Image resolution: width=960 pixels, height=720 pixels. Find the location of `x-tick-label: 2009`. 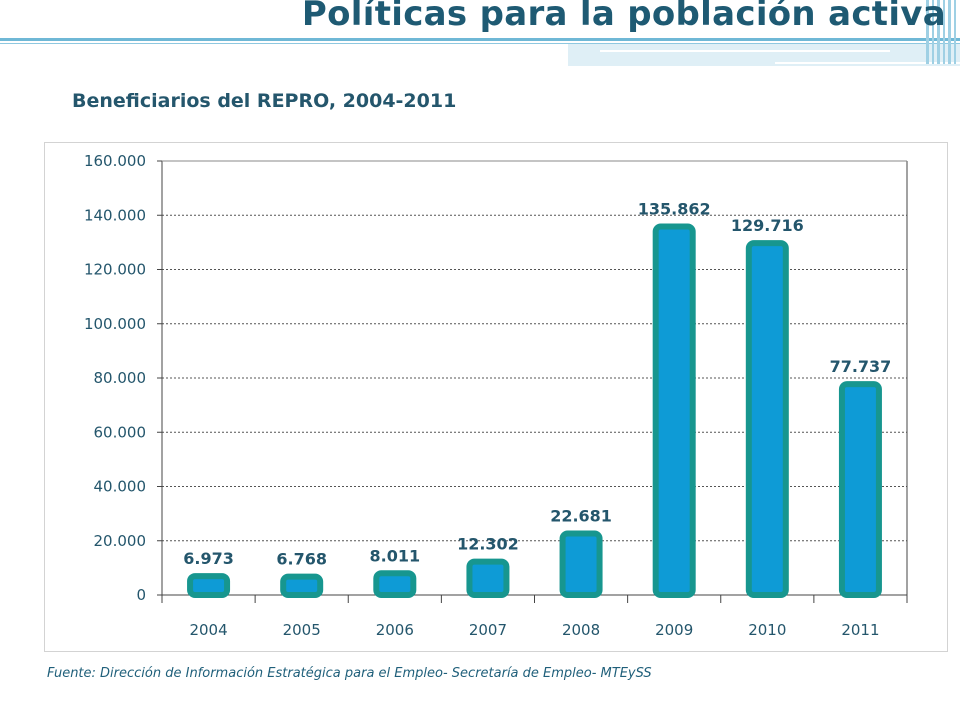

x-tick-label: 2009 is located at coordinates (674, 630).